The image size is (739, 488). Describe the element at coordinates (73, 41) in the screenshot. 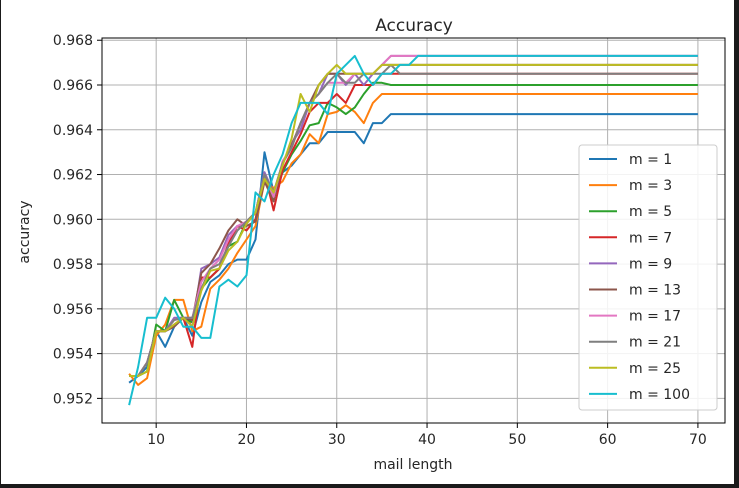

I see `y-tick-label: 0.968` at that location.